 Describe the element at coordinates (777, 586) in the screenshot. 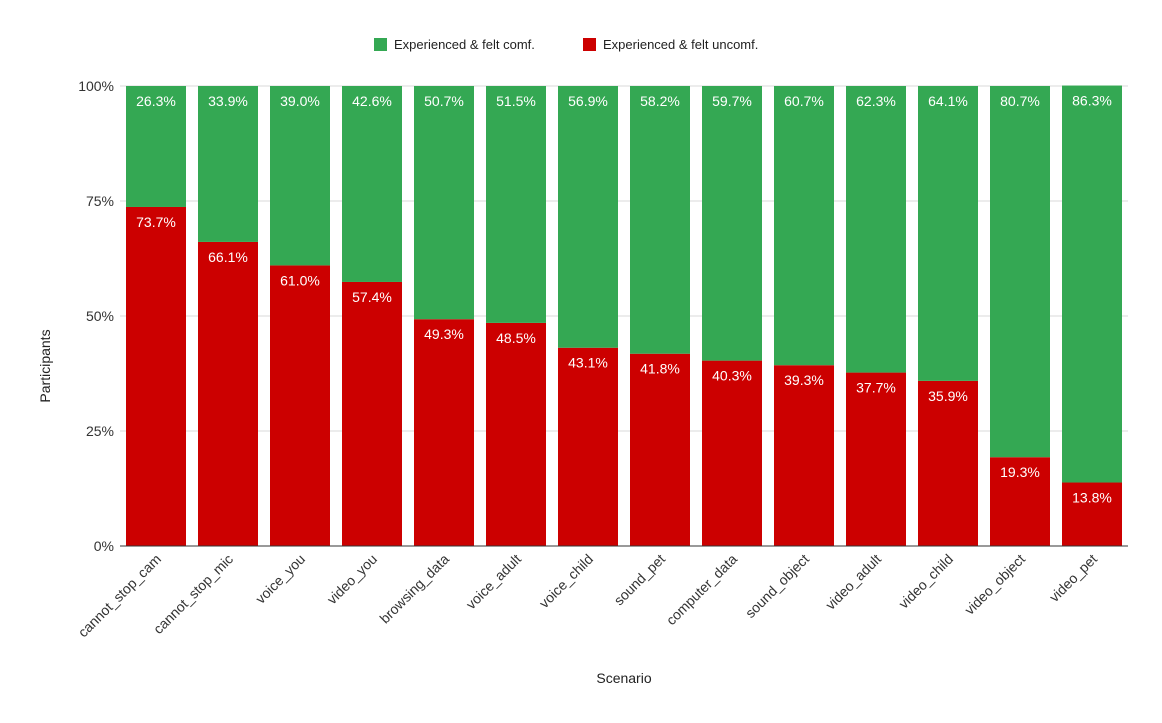

I see `x-tick-label: sound_object` at that location.